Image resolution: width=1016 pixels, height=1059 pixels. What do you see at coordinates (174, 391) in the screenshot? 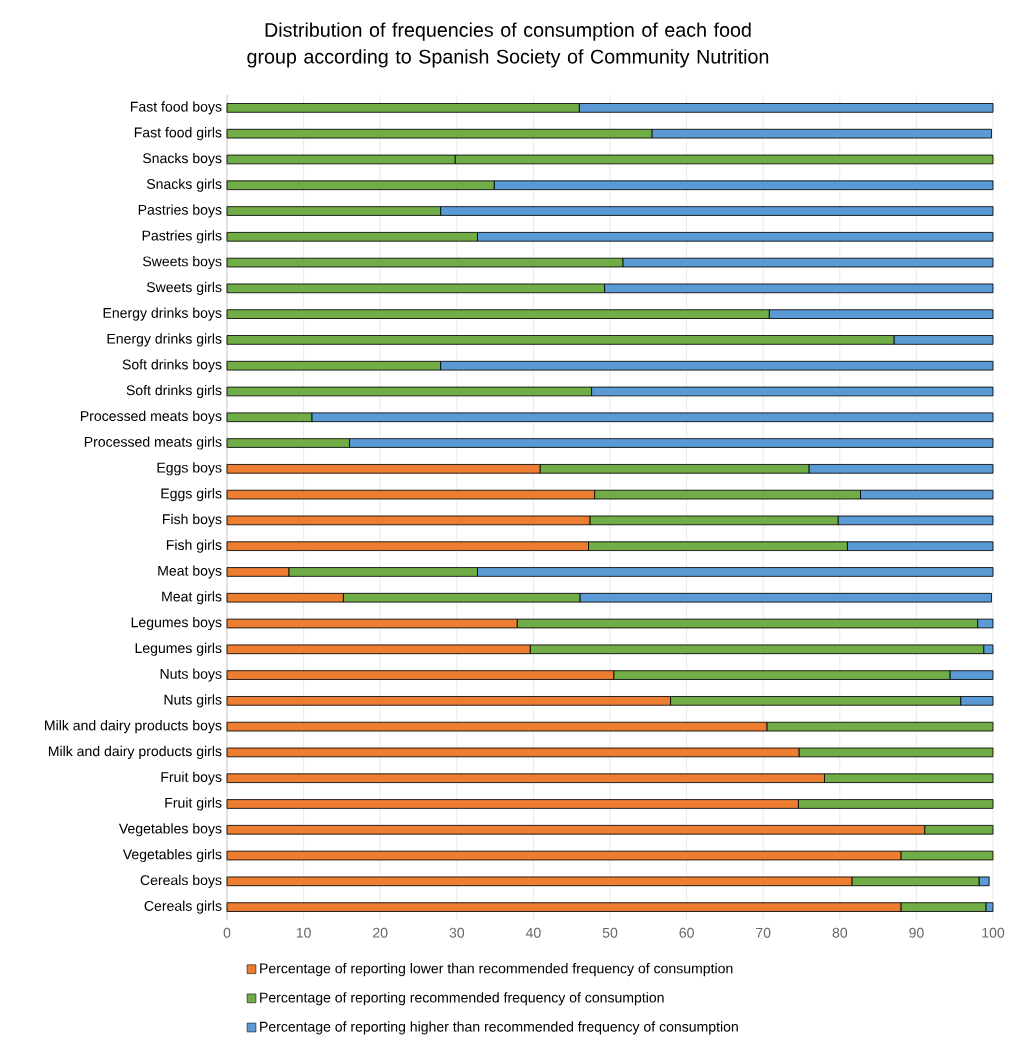
I see `y-tick-label: Soft drinks girls` at bounding box center [174, 391].